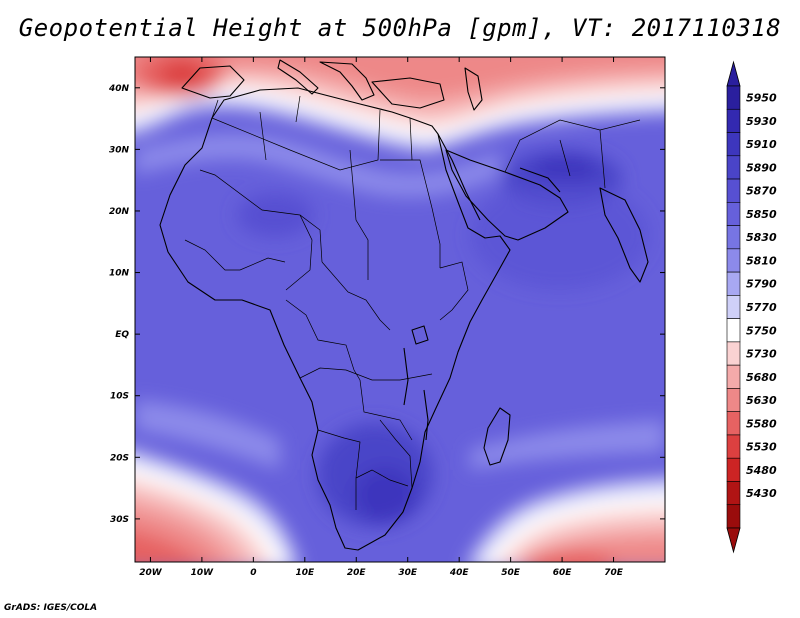  Describe the element at coordinates (761, 191) in the screenshot. I see `colorbar-label: 5870` at that location.